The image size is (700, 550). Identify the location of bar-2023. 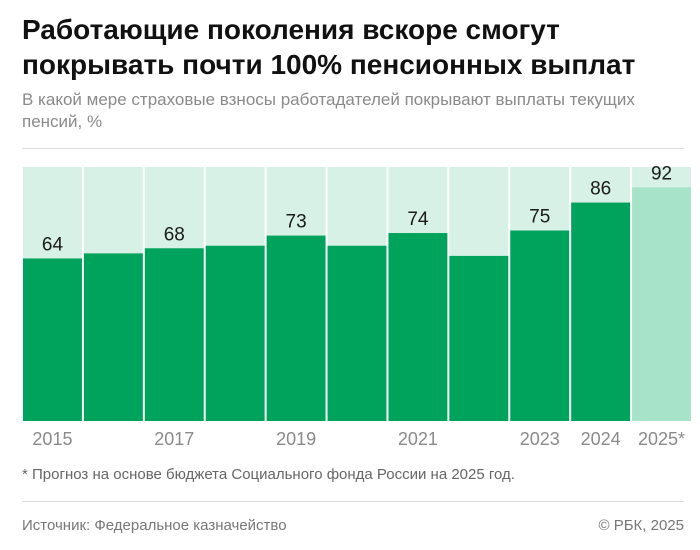
(540, 325).